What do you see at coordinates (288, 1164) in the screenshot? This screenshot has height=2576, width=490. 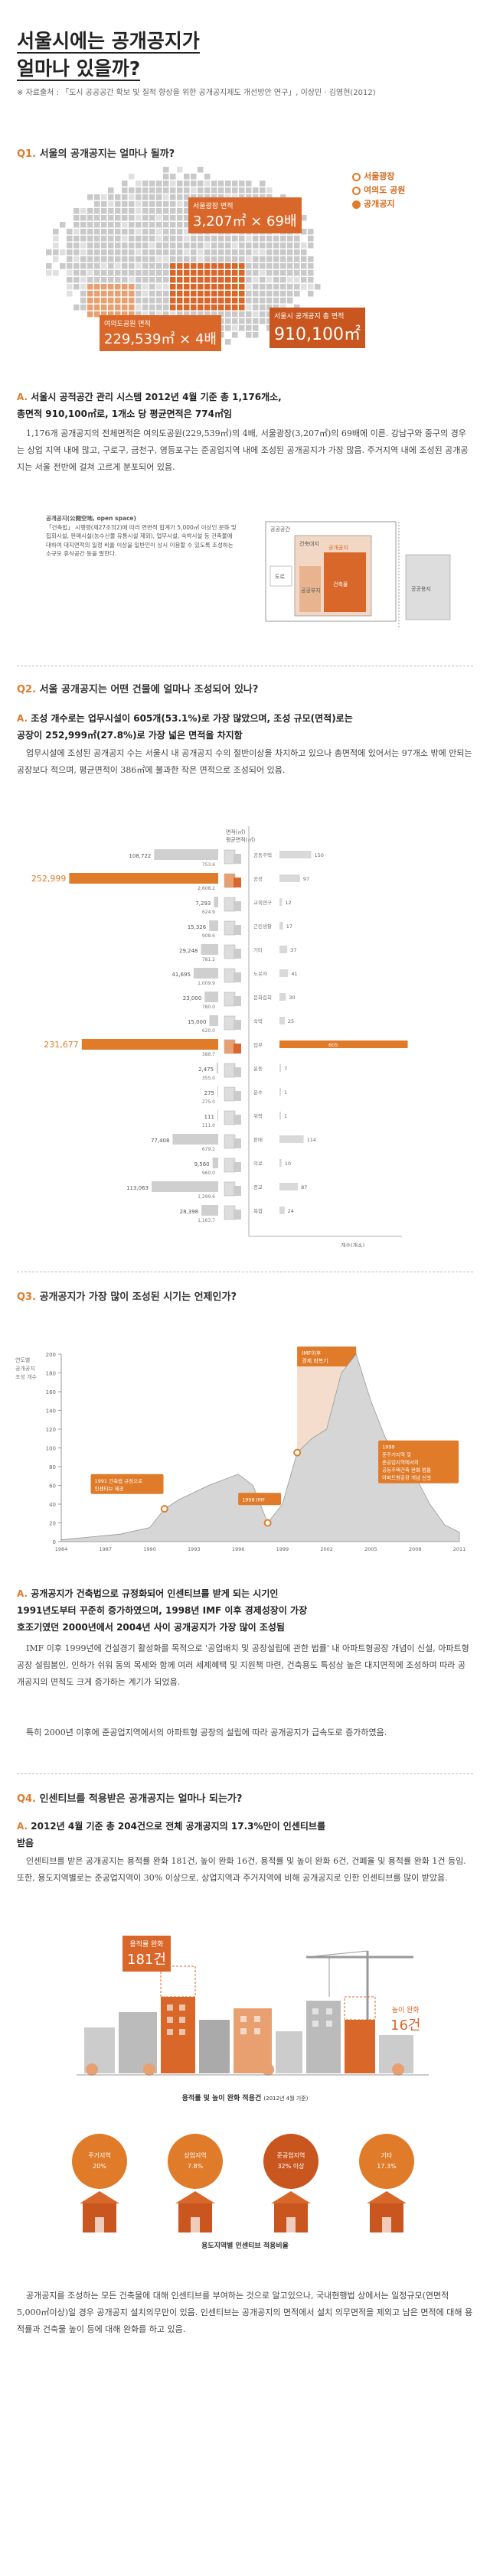 I see `count-value: 10` at bounding box center [288, 1164].